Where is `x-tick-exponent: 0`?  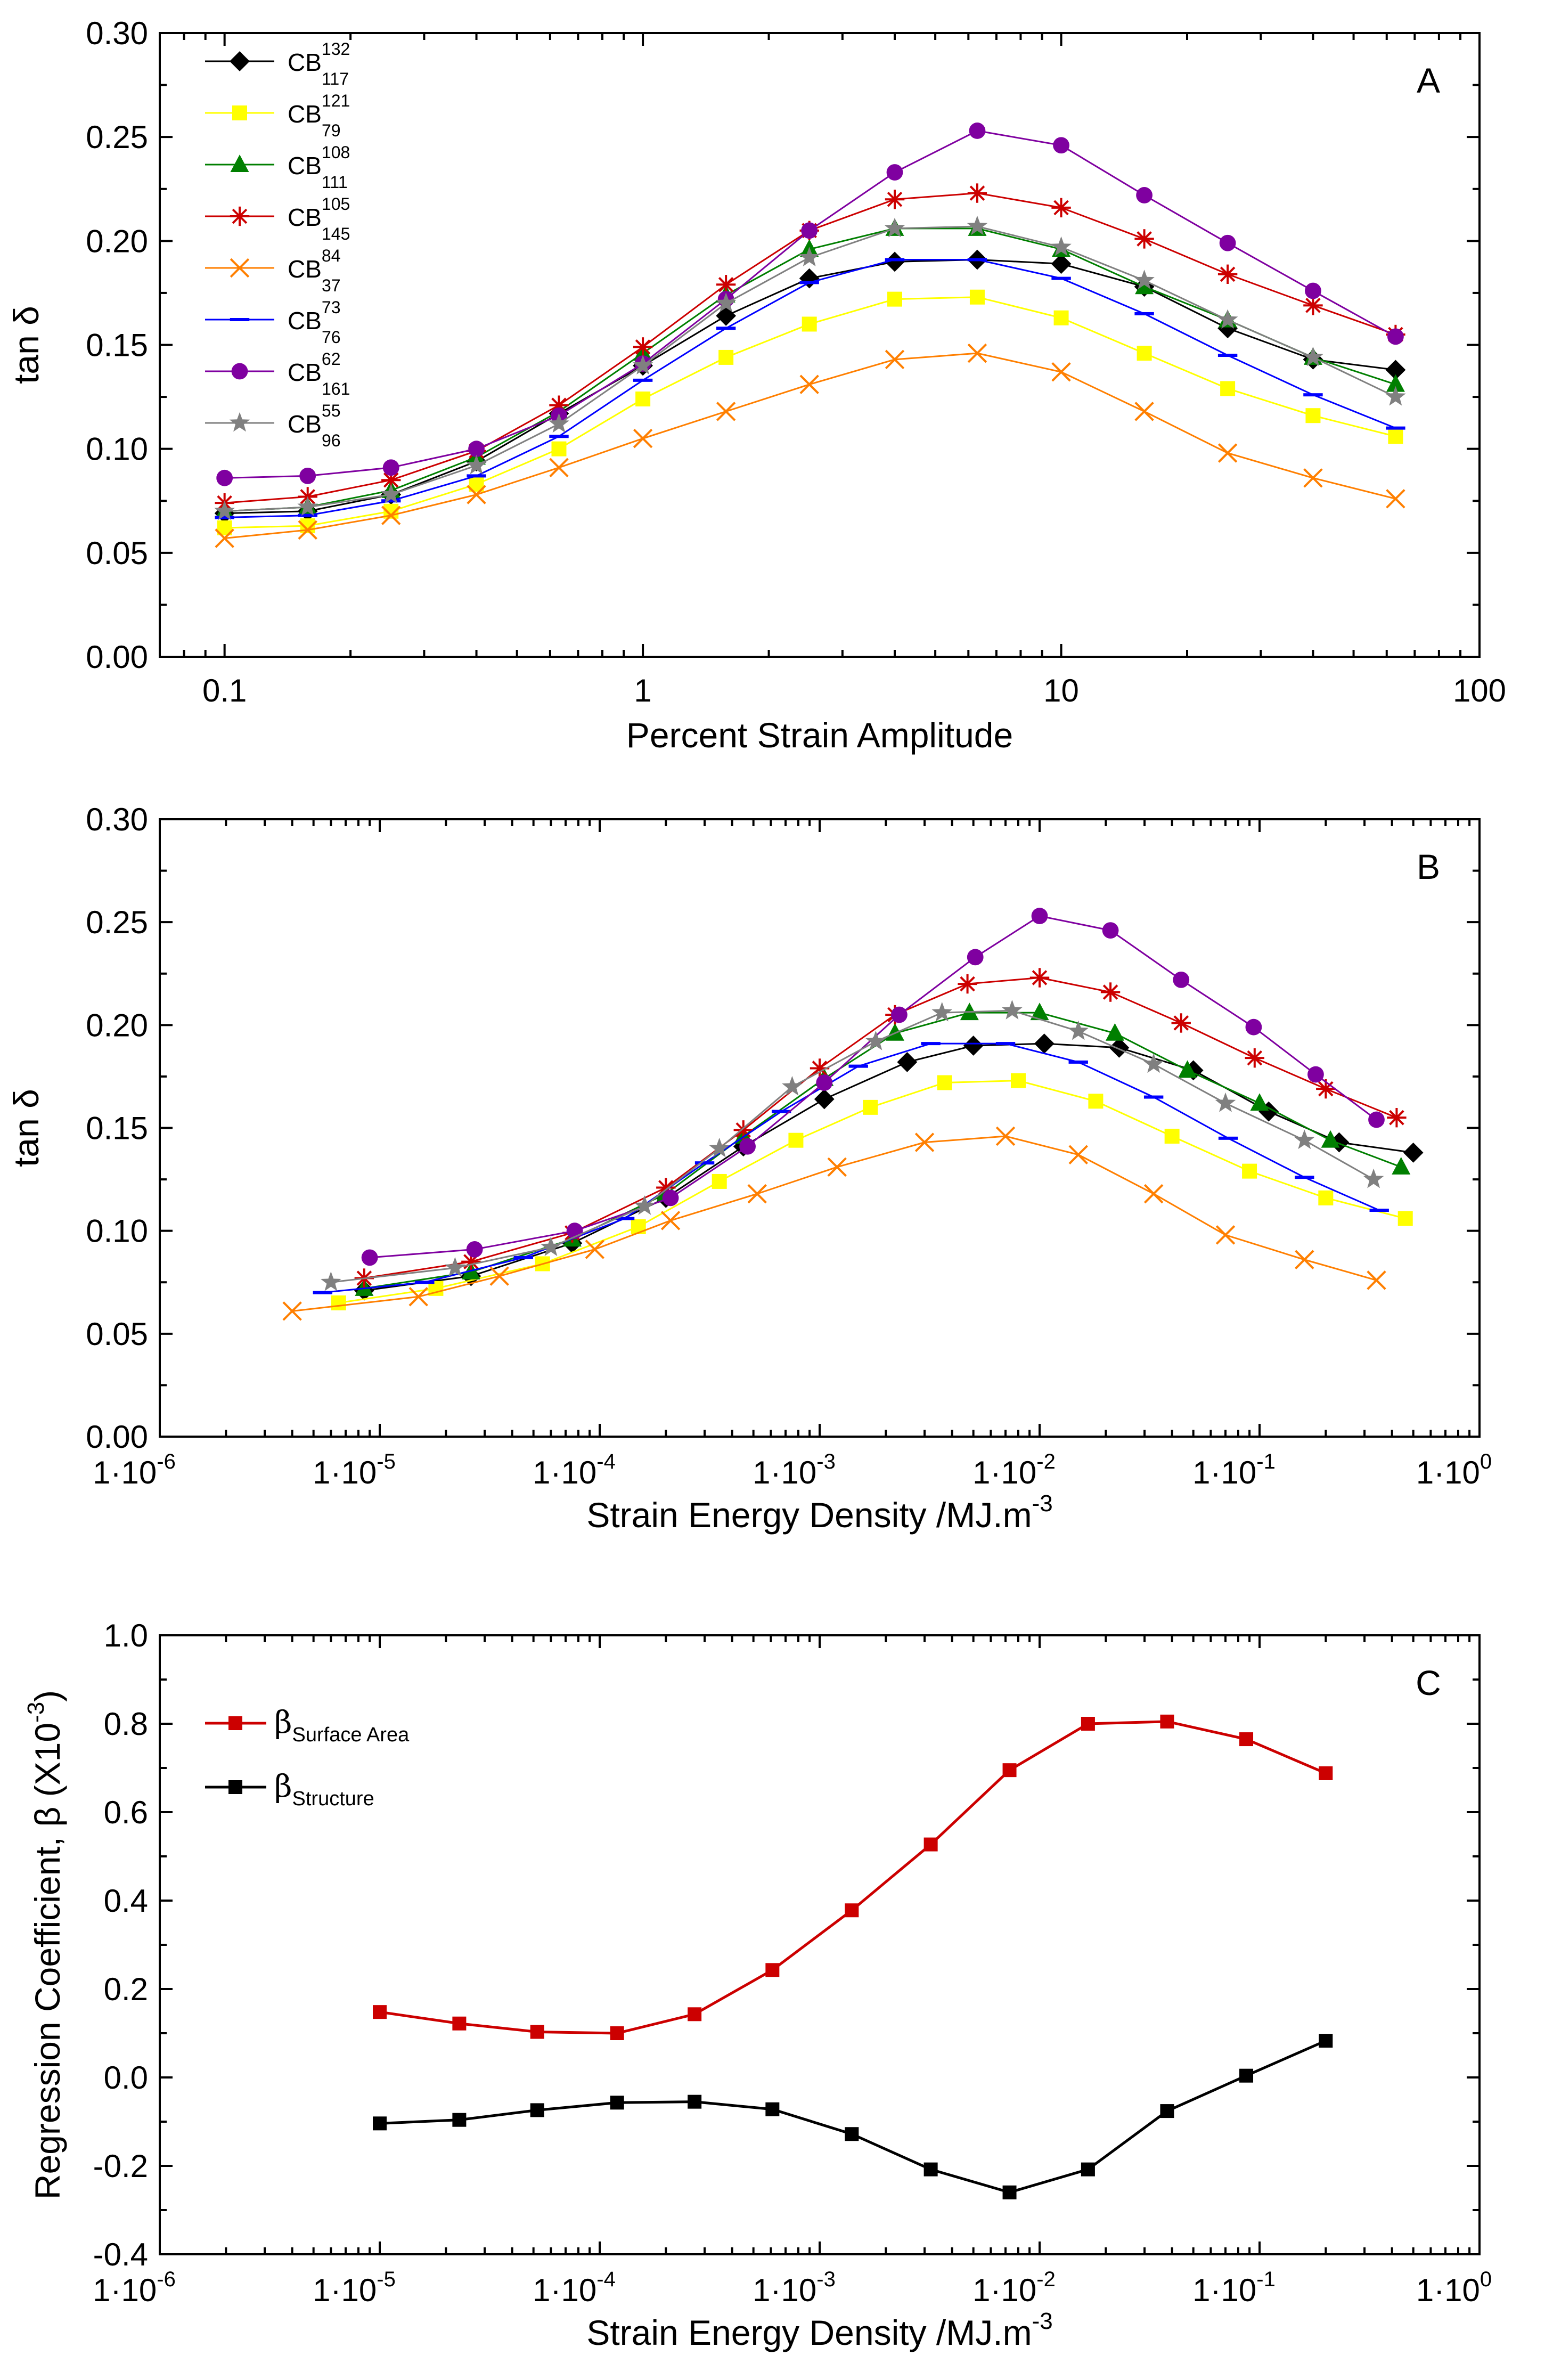 x-tick-exponent: 0 is located at coordinates (1486, 2279).